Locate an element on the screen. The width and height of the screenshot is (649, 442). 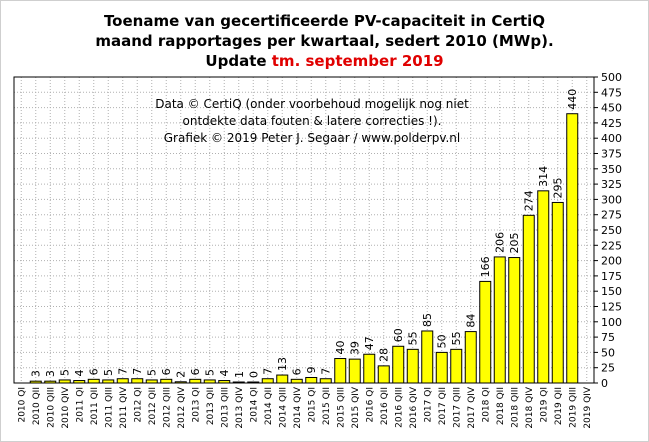
x-tick-label: 2017 QII is located at coordinates (443, 406).